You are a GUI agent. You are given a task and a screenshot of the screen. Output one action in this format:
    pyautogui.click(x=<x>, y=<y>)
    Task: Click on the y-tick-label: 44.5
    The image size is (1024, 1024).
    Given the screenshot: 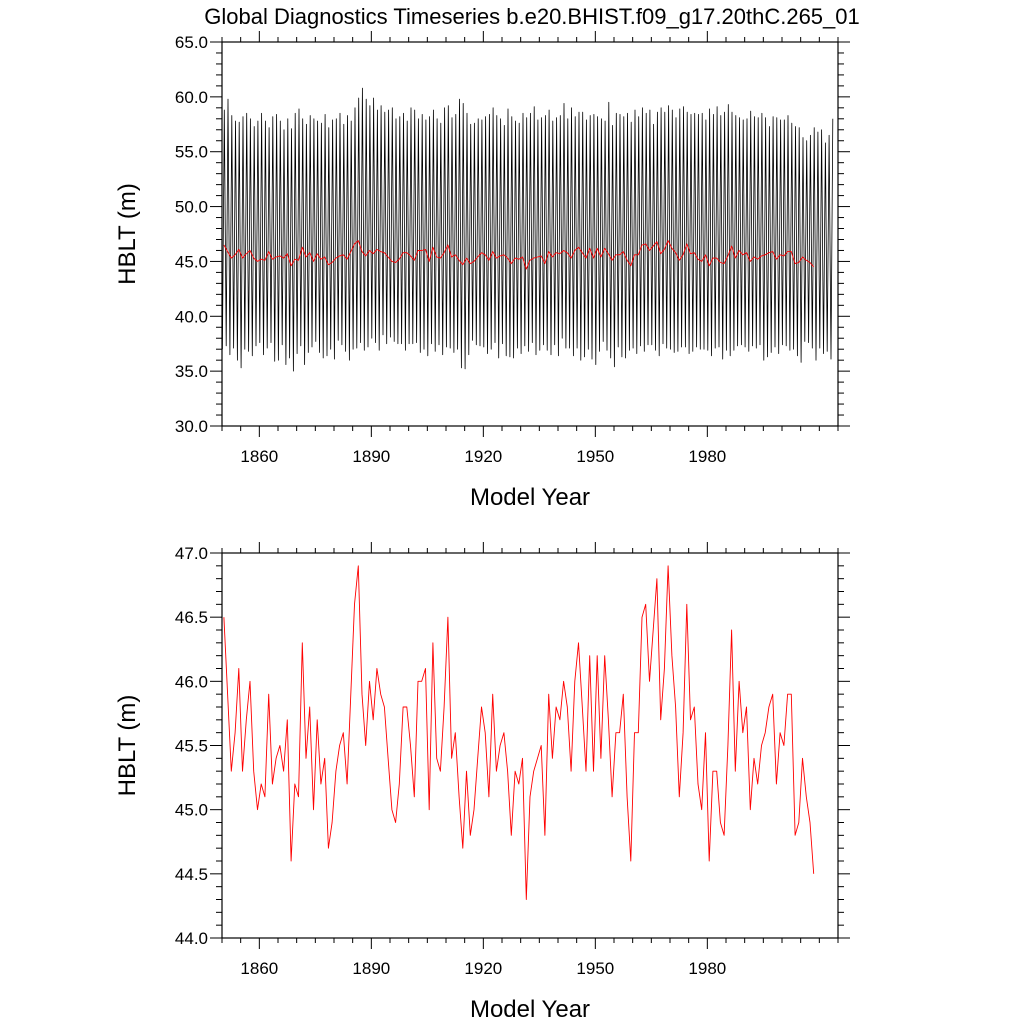 What is the action you would take?
    pyautogui.click(x=191, y=874)
    